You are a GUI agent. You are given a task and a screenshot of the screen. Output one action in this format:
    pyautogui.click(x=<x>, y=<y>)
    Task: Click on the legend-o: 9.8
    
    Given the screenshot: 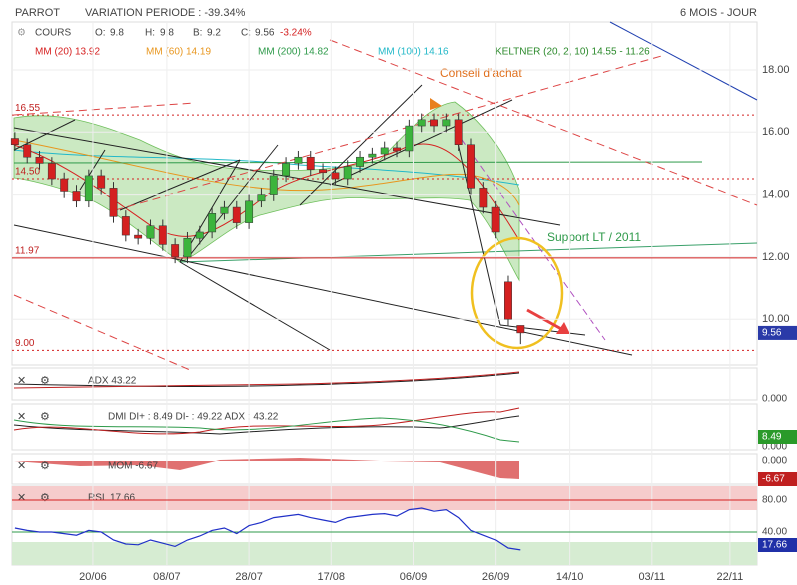 What is the action you would take?
    pyautogui.click(x=117, y=33)
    